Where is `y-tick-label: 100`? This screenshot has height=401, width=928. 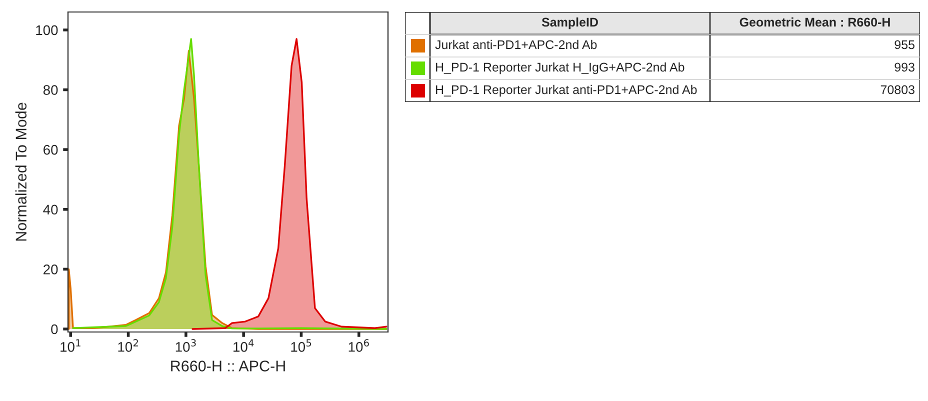
y-tick-label: 100 is located at coordinates (47, 30).